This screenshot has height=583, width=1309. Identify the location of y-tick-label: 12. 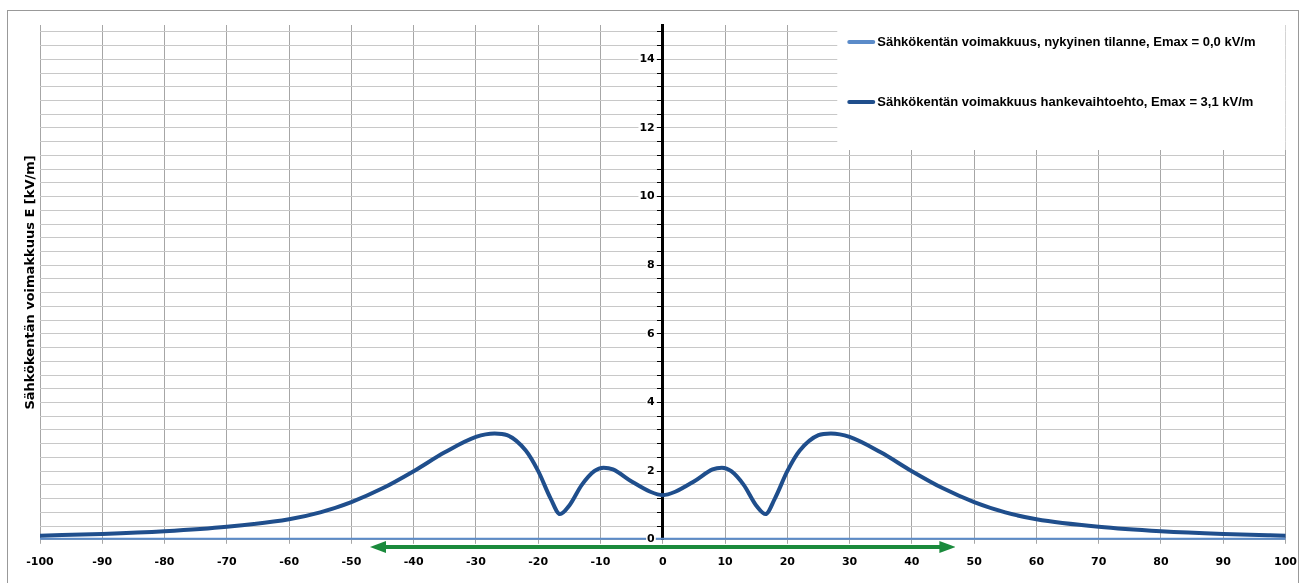
(647, 127).